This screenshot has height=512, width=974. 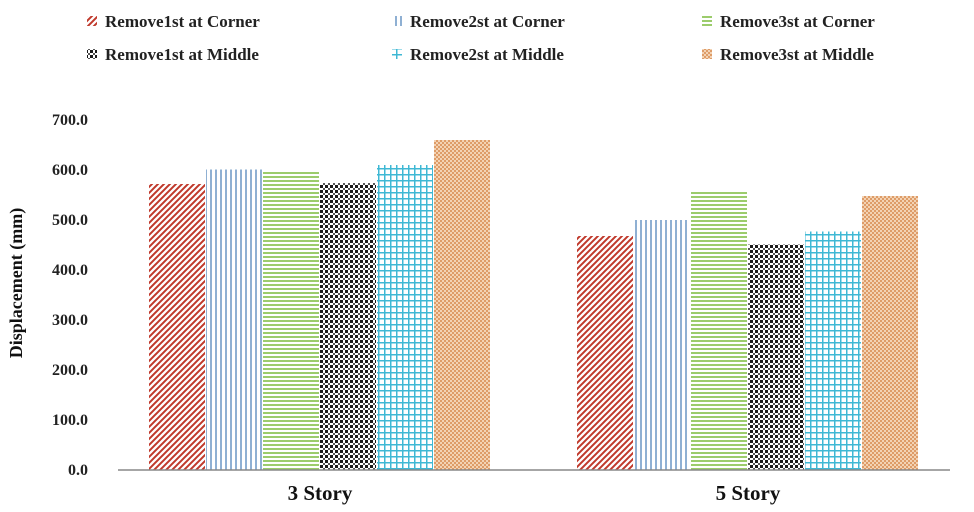 I want to click on x-category-label: 3 Story, so click(x=320, y=493).